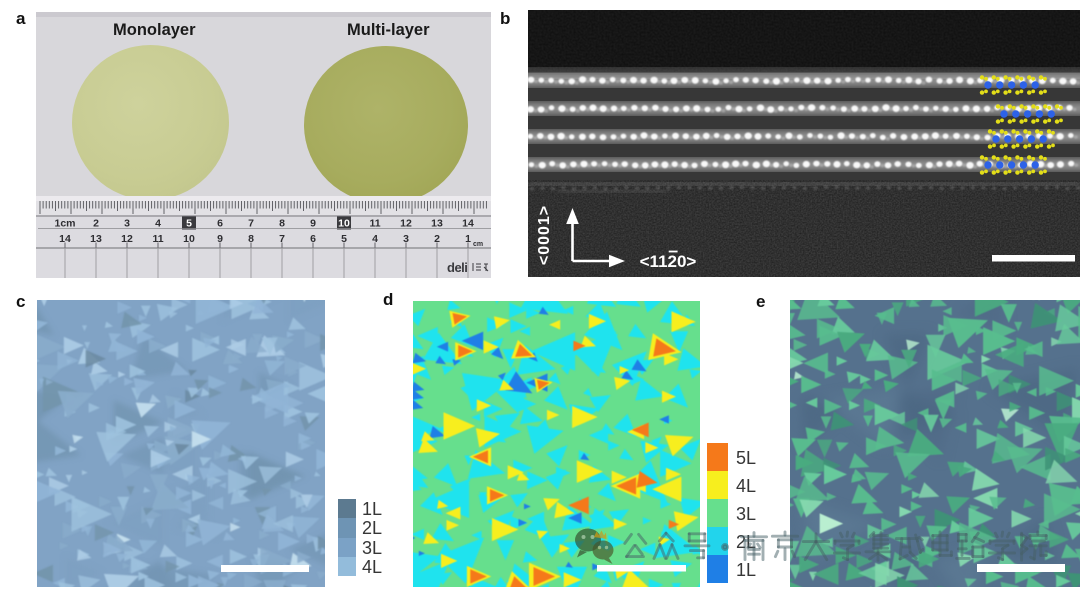 The width and height of the screenshot is (1080, 590). Describe the element at coordinates (478, 244) in the screenshot. I see `svg-text: cm` at that location.